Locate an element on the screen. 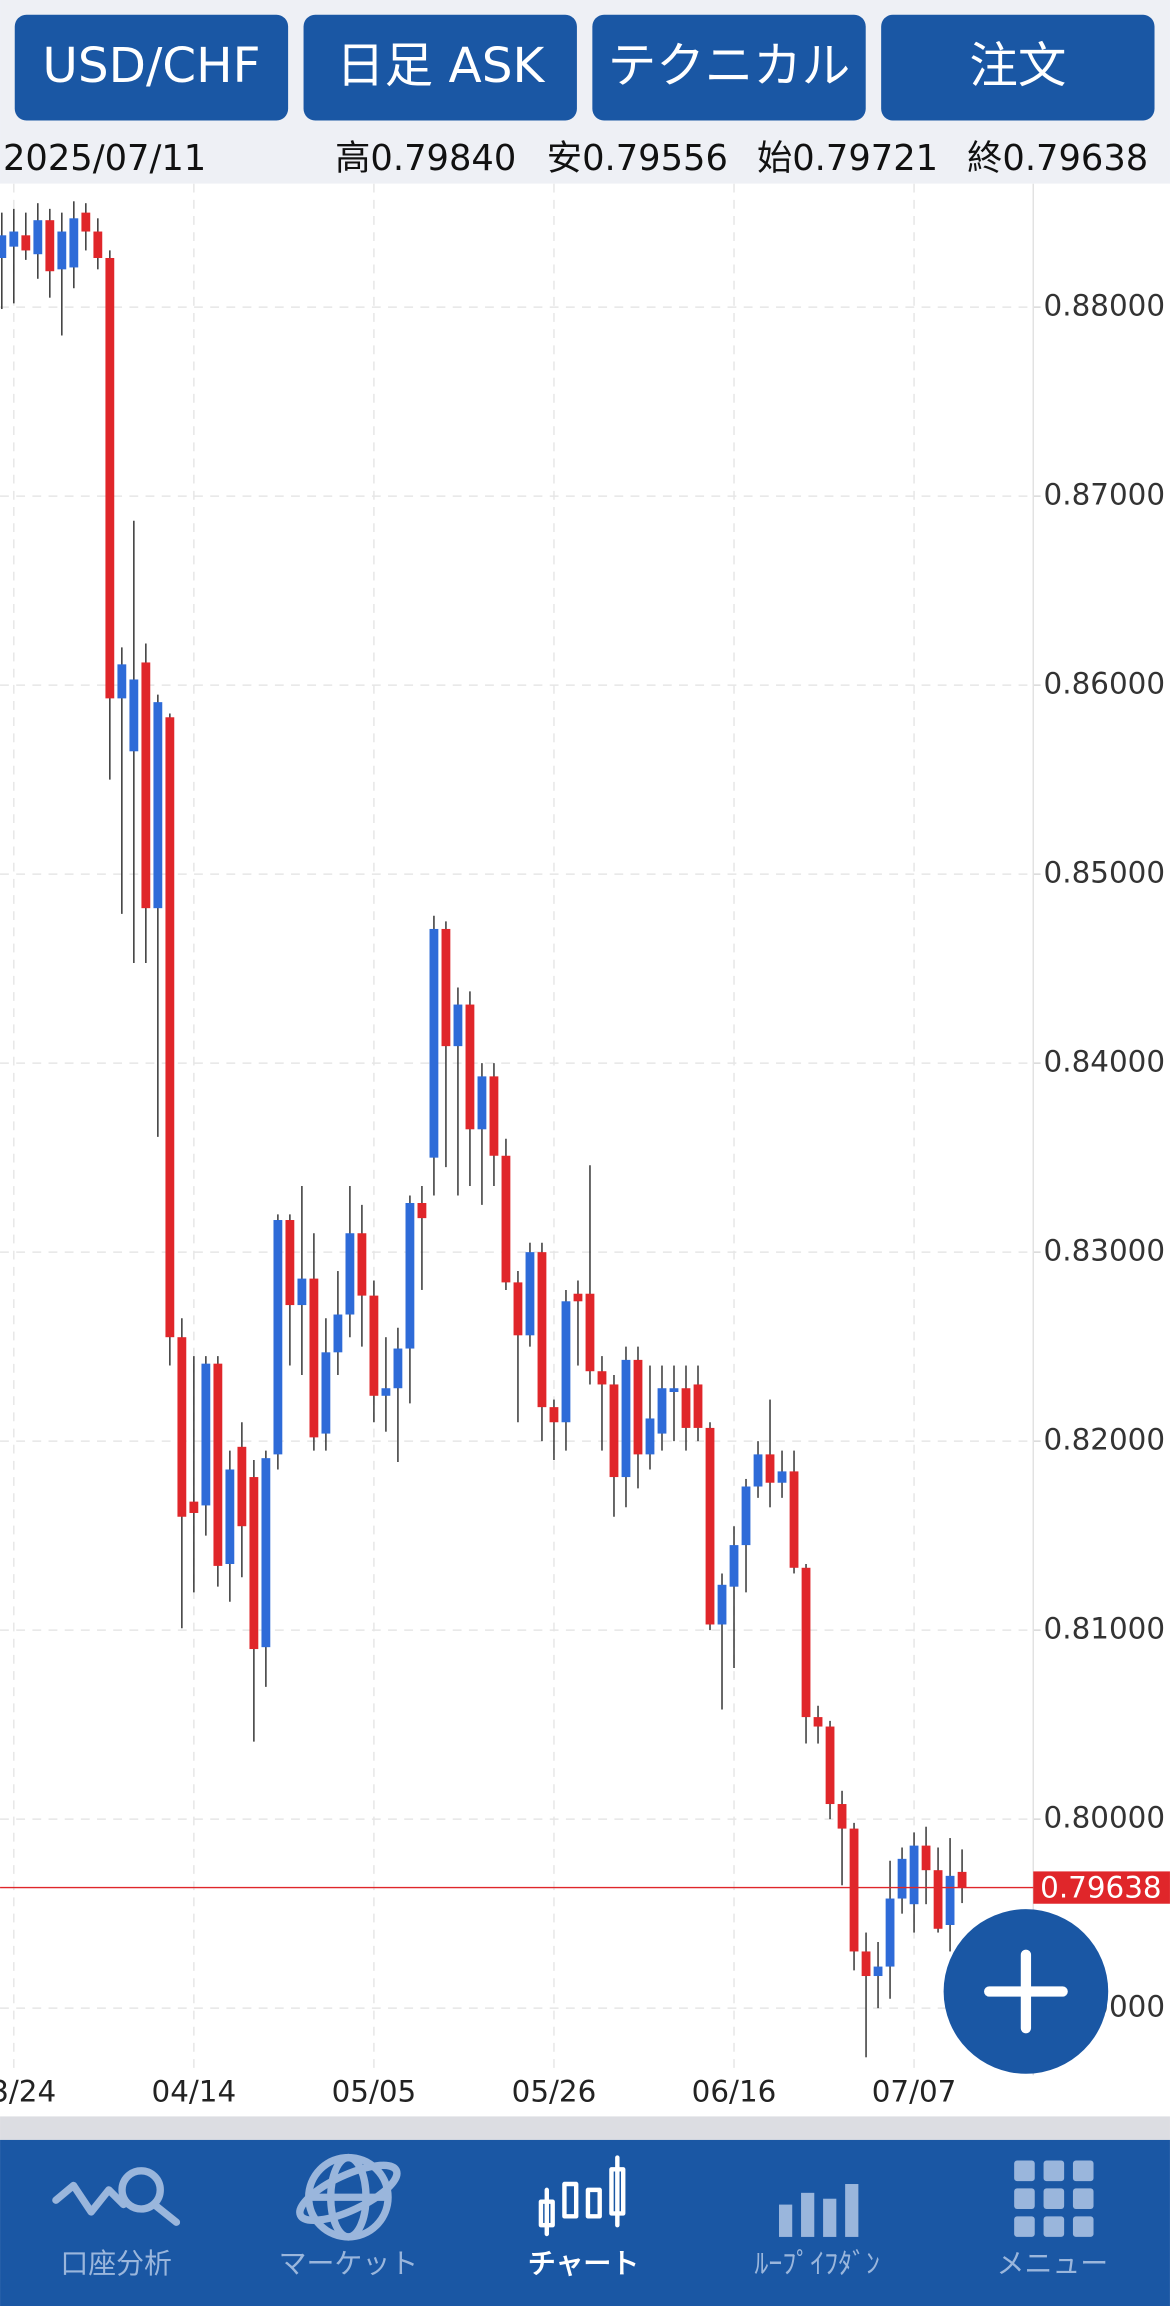 The image size is (1170, 2306). stat-value: 0.79840 is located at coordinates (443, 158).